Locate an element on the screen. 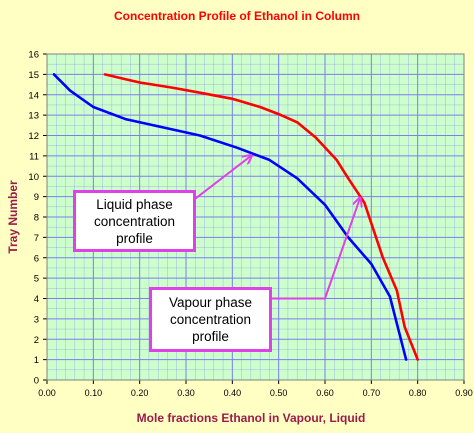 The height and width of the screenshot is (433, 474). x-tick-label: 0.30 is located at coordinates (186, 393).